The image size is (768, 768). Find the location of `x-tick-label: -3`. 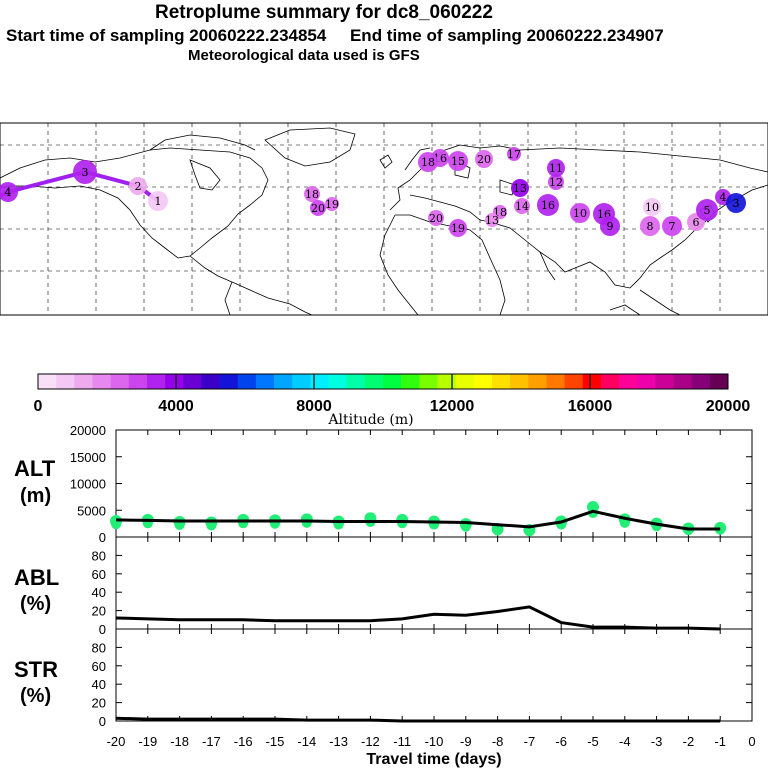

x-tick-label: -3 is located at coordinates (657, 741).